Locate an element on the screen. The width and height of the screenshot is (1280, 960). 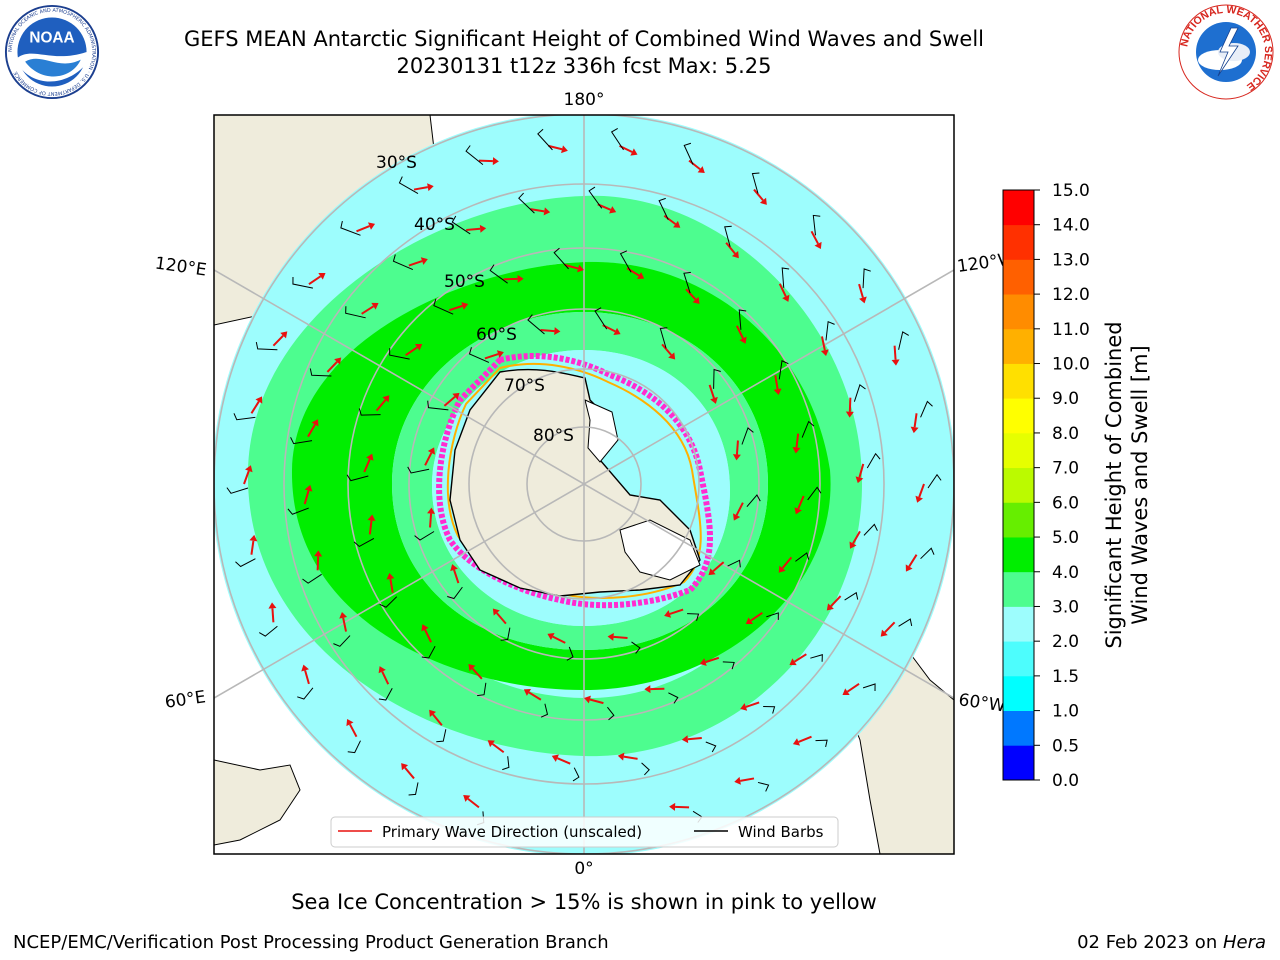
colorbar-tick-label: 0.5 is located at coordinates (1065, 746).